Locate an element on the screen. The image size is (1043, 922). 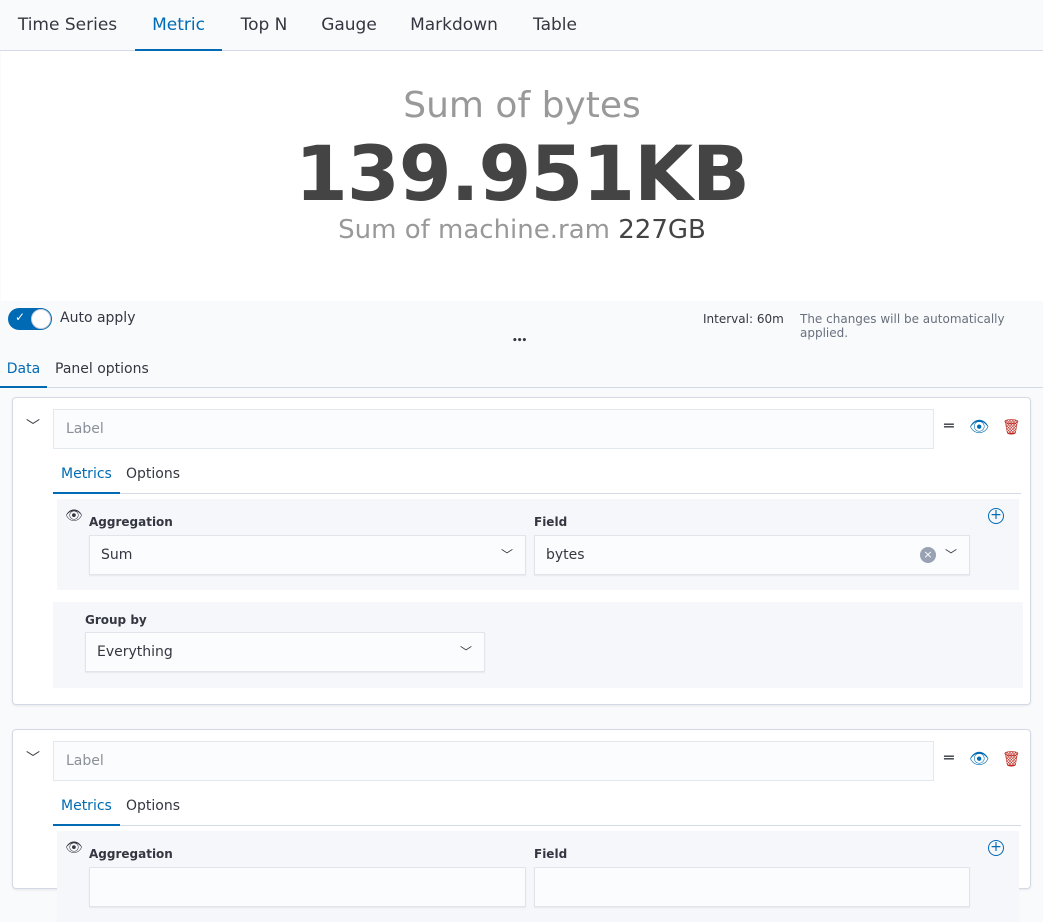
metric-row: 👁︎ Aggregation Field + is located at coordinates (538, 876).